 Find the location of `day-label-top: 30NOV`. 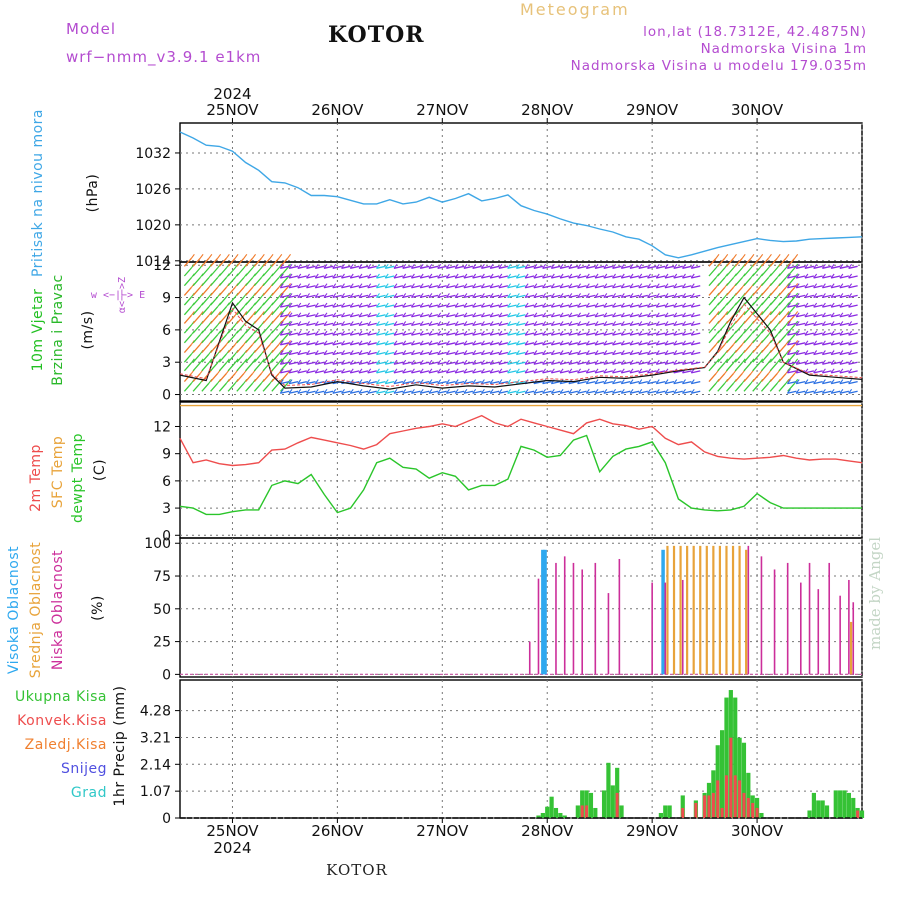

day-label-top: 30NOV is located at coordinates (757, 110).